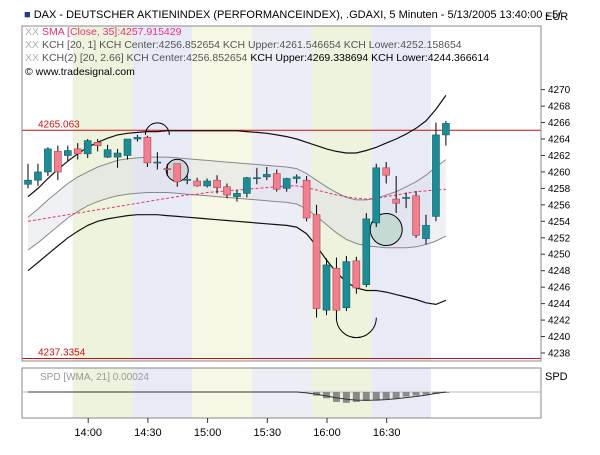  Describe the element at coordinates (146, 58) in the screenshot. I see `kch2-legend-center: KCH(2) [20, 2.66] KCH Center:4256.852654` at that location.